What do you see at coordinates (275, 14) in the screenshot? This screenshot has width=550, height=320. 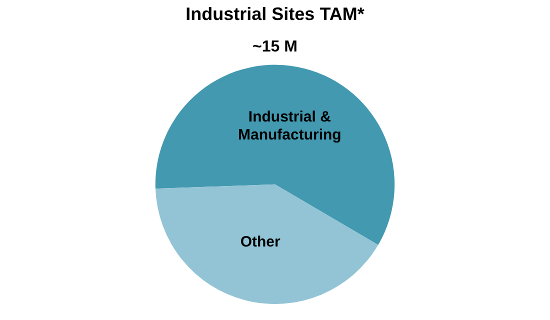 I see `chart-title: Industrial Sites TAM*` at bounding box center [275, 14].